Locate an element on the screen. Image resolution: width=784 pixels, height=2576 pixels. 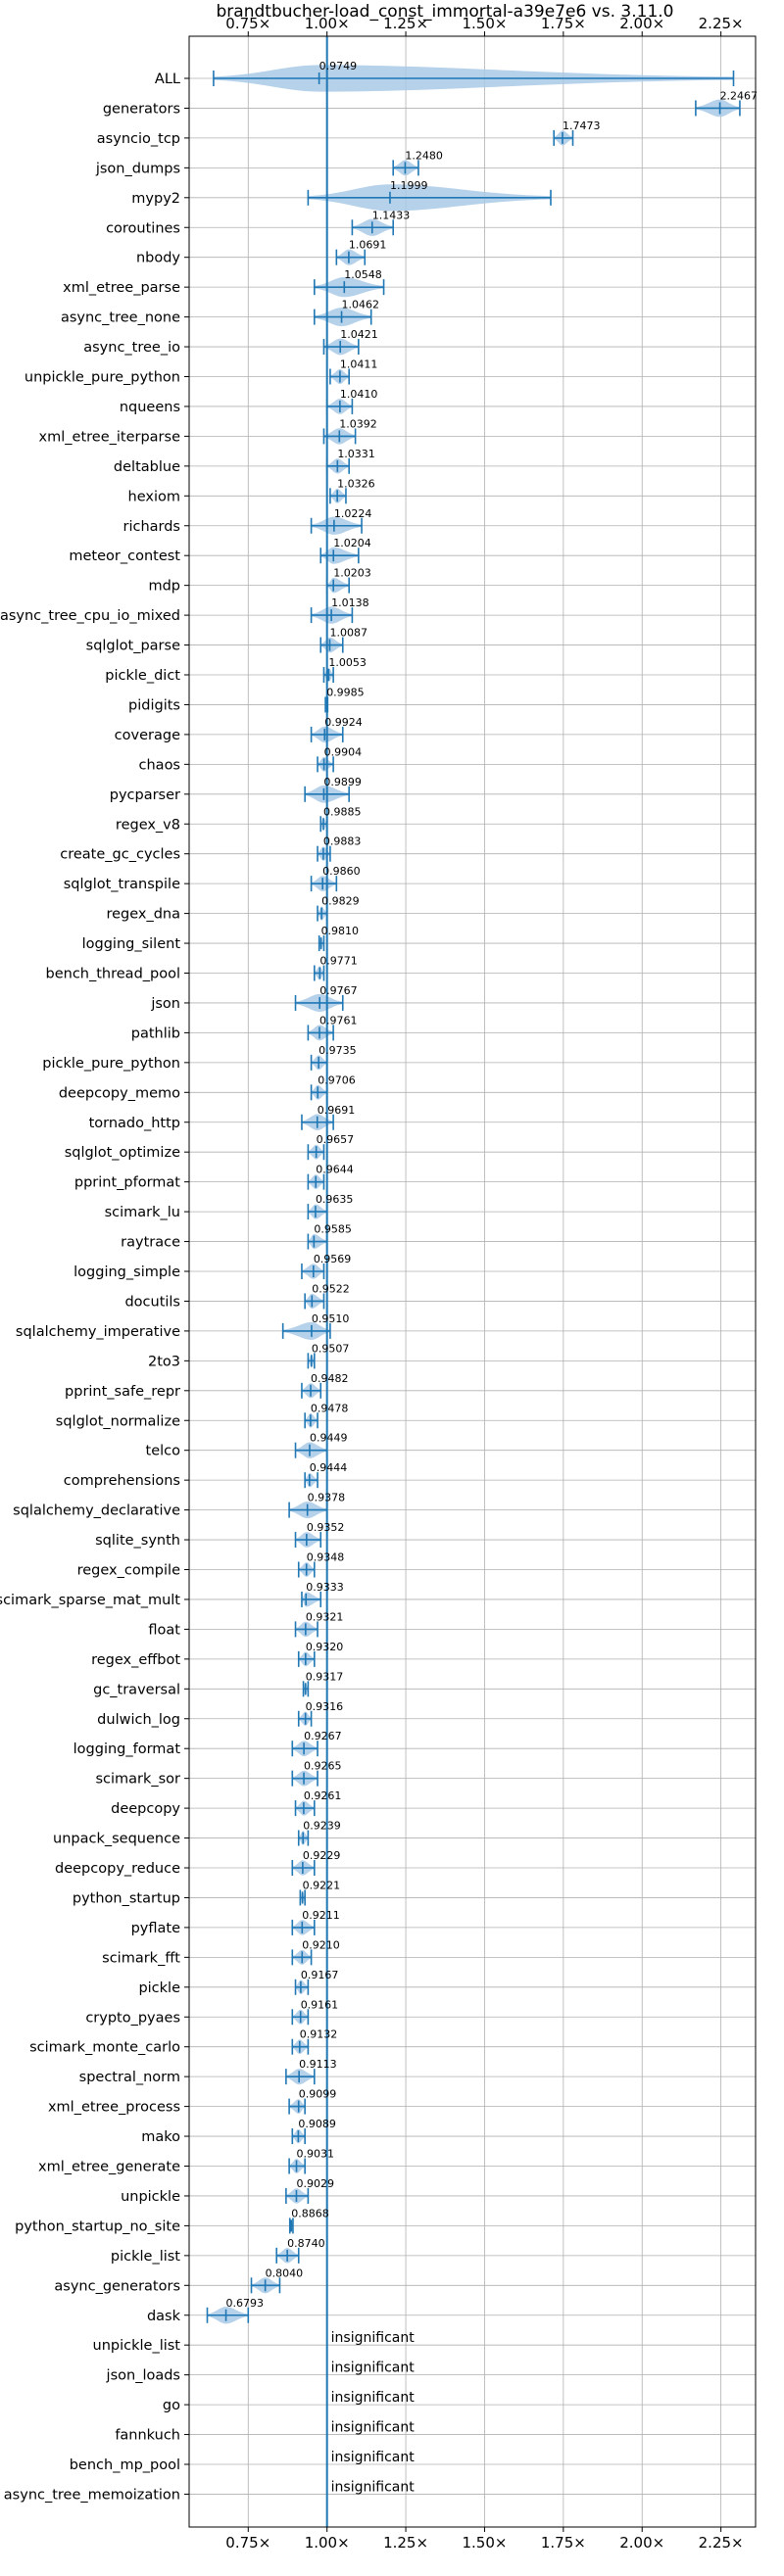
x-tick-label-top: 1.50× is located at coordinates (484, 23).